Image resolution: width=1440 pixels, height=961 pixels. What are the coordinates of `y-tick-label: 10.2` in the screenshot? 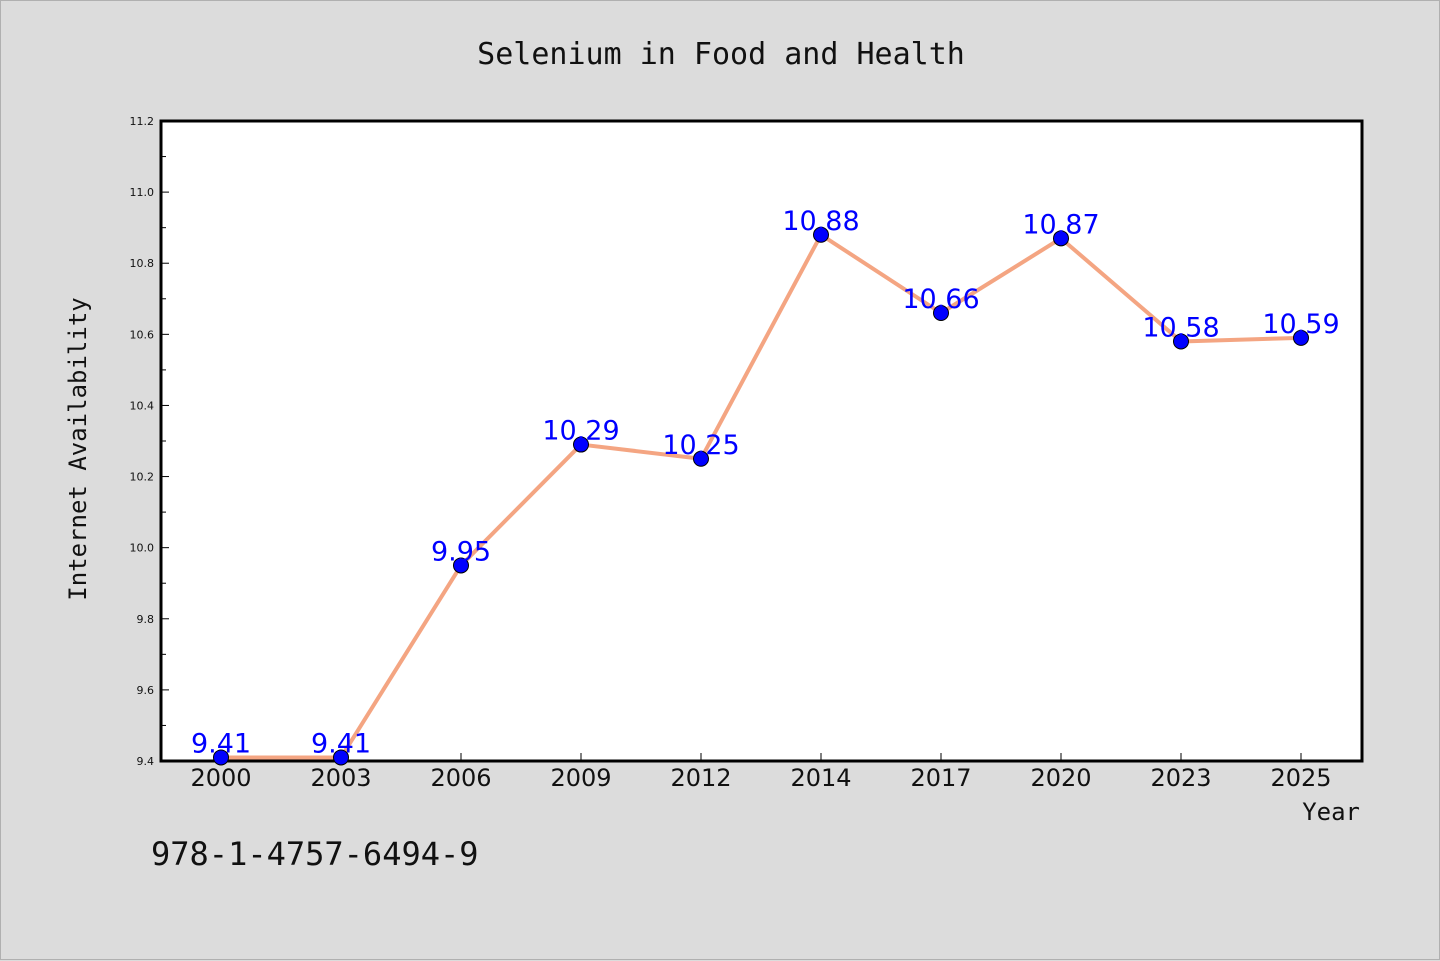 It's located at (142, 477).